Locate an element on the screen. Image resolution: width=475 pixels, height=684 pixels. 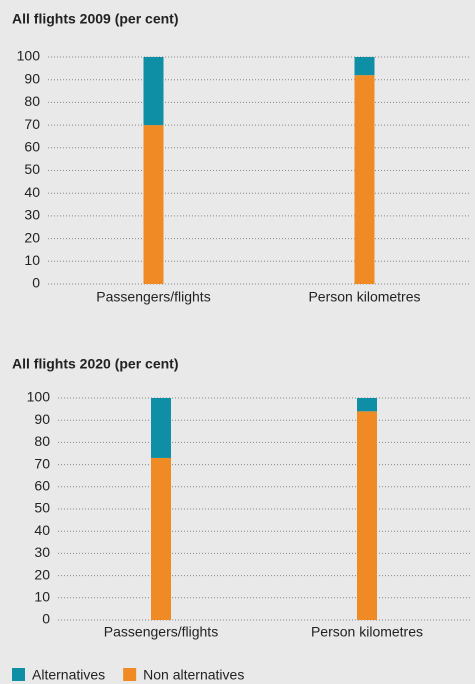
legend-label: Alternatives is located at coordinates (68, 675).